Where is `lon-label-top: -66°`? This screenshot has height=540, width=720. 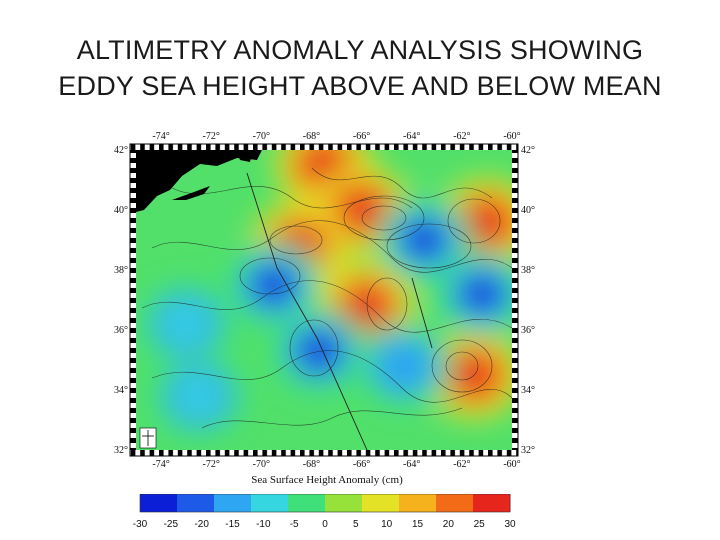 lon-label-top: -66° is located at coordinates (361, 136).